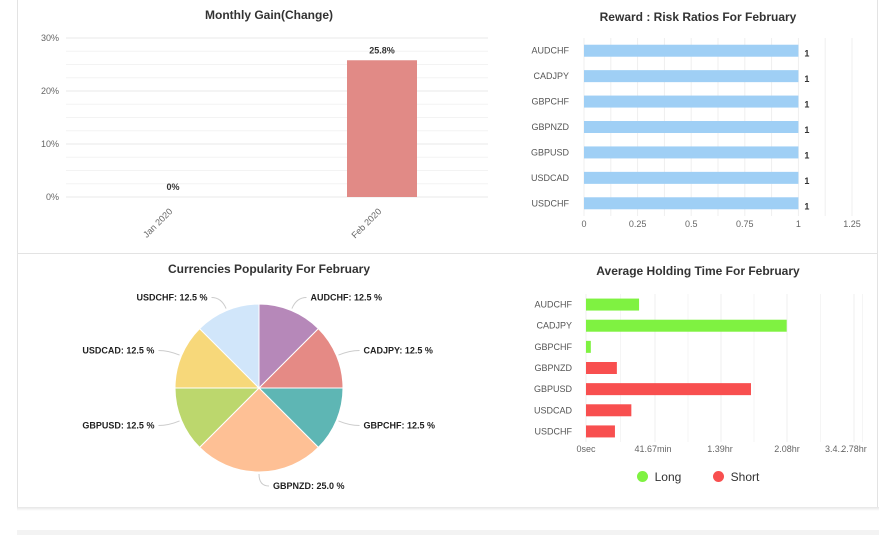 This screenshot has width=879, height=535. I want to click on pie-label-gbpchf: GBPCHF: 12.5 %, so click(400, 426).